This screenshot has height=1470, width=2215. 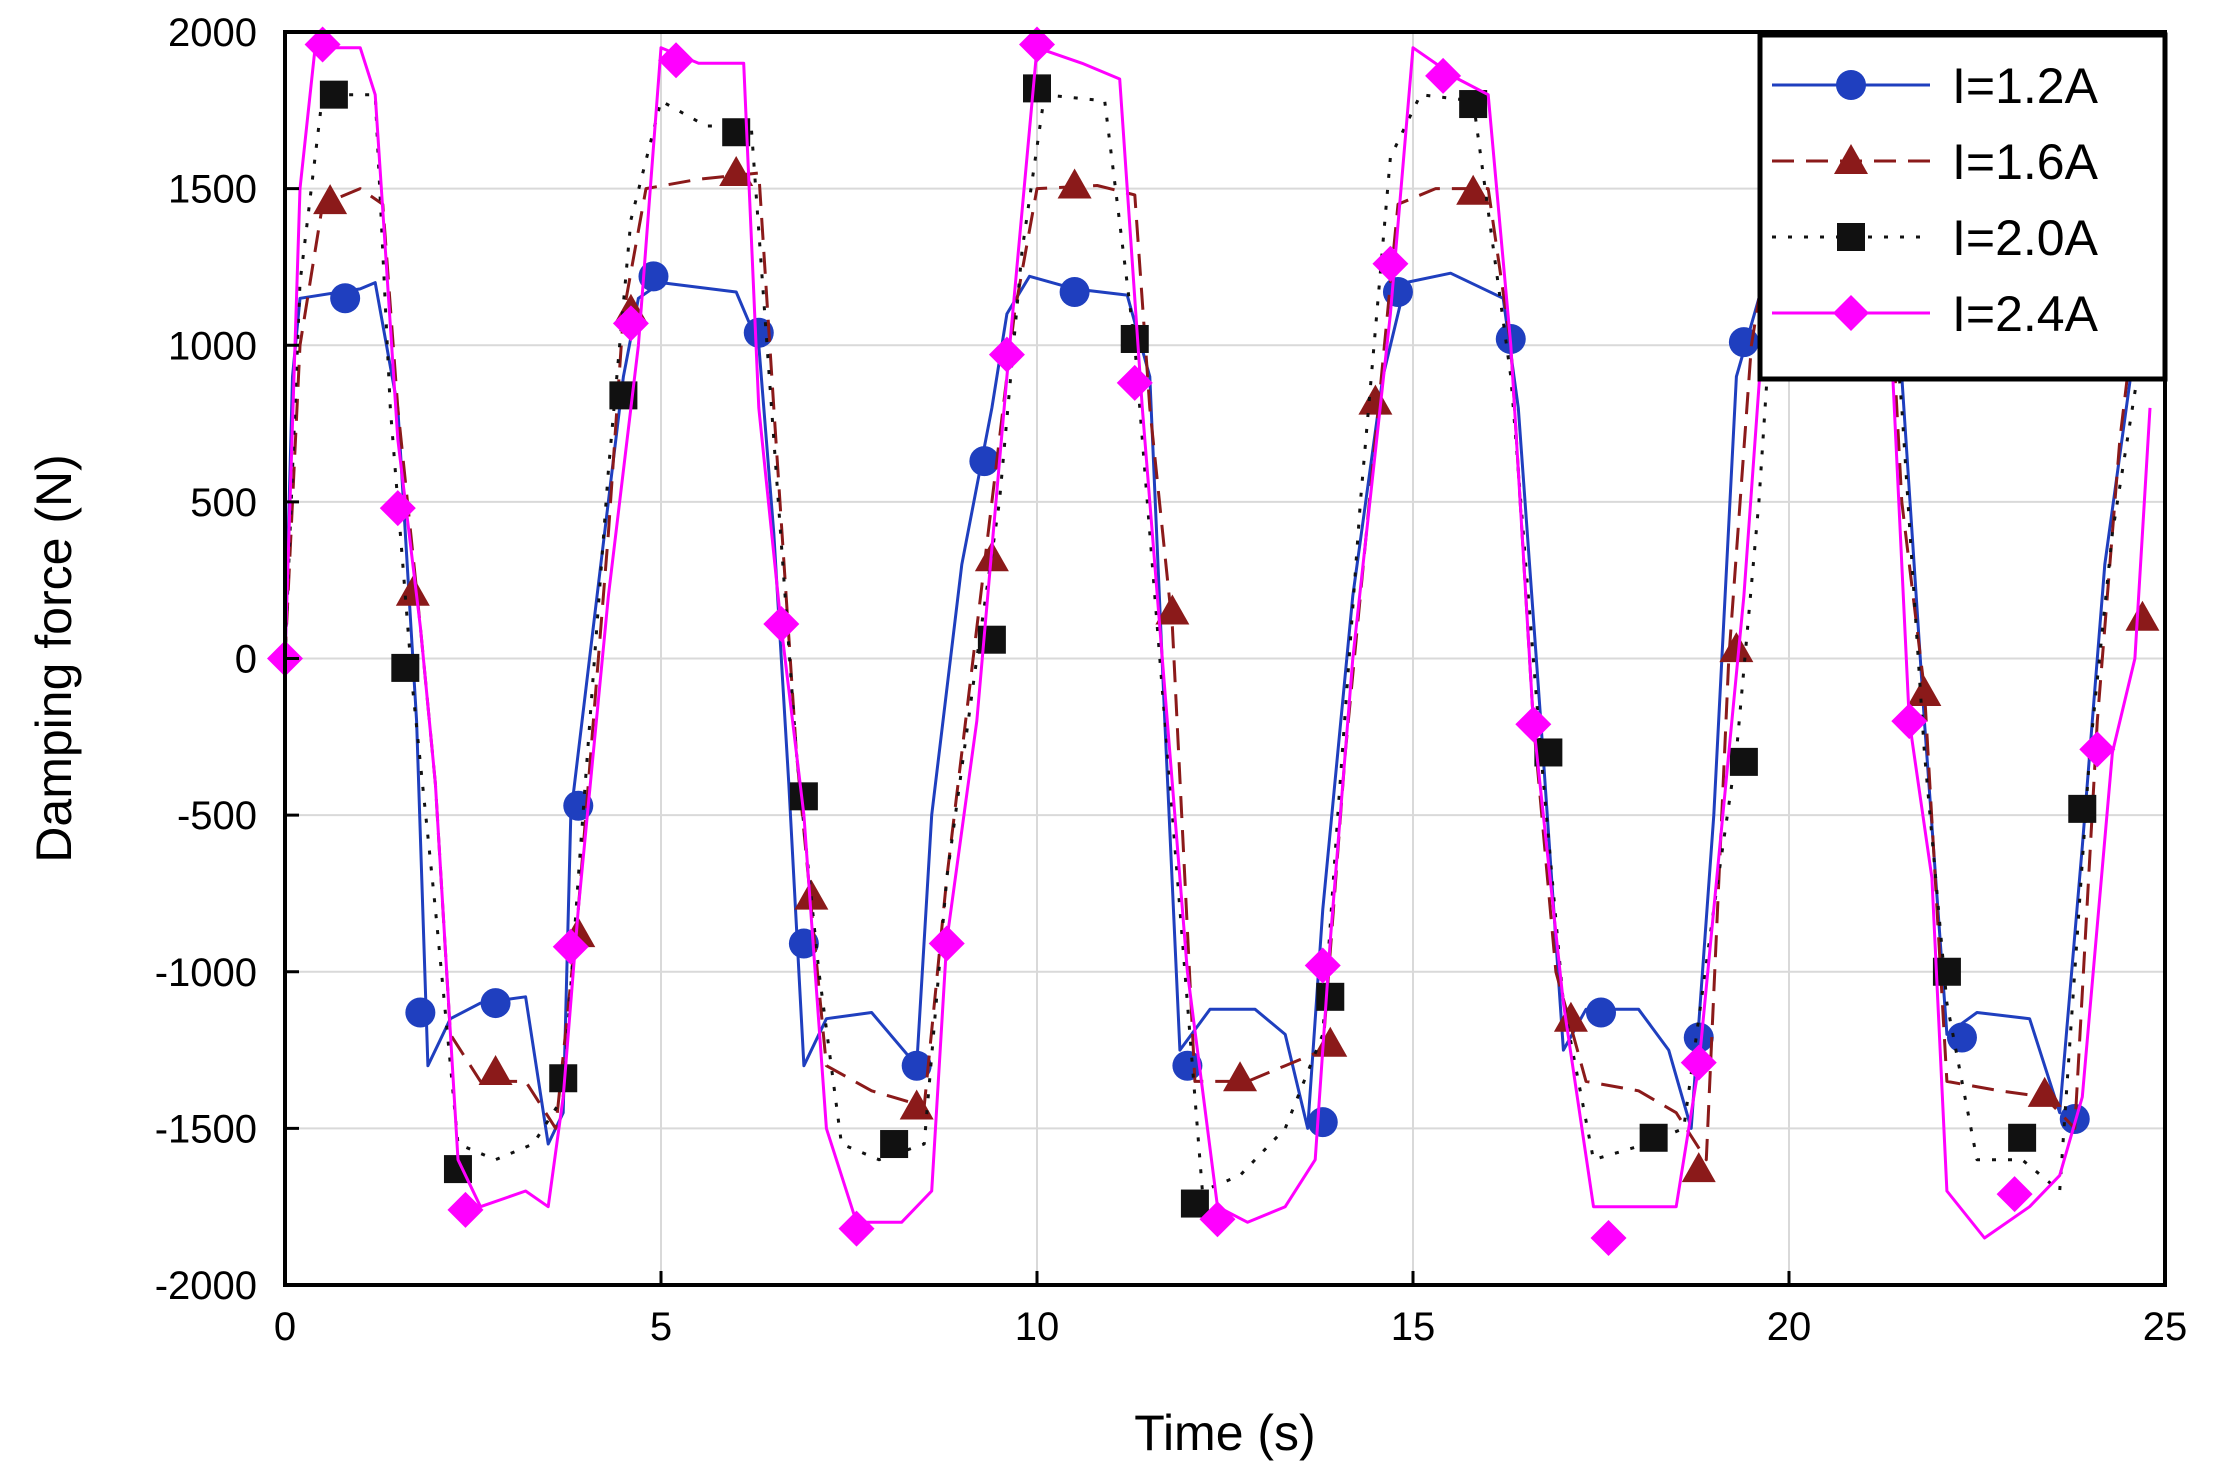 What do you see at coordinates (661, 1327) in the screenshot?
I see `x-tick-label: 5` at bounding box center [661, 1327].